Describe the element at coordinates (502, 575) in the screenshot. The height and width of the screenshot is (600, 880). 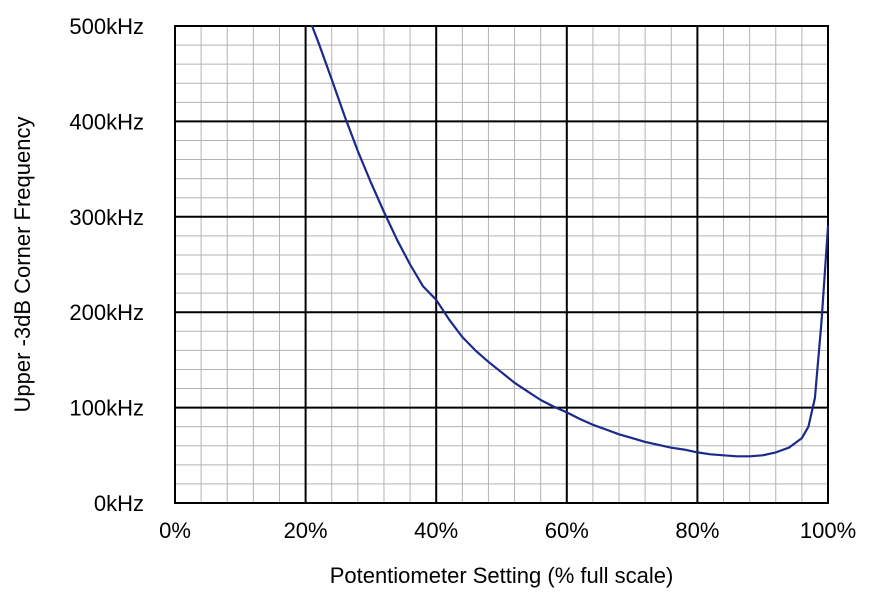
I see `x-axis-label: Potentiometer Setting (% full scale)` at that location.